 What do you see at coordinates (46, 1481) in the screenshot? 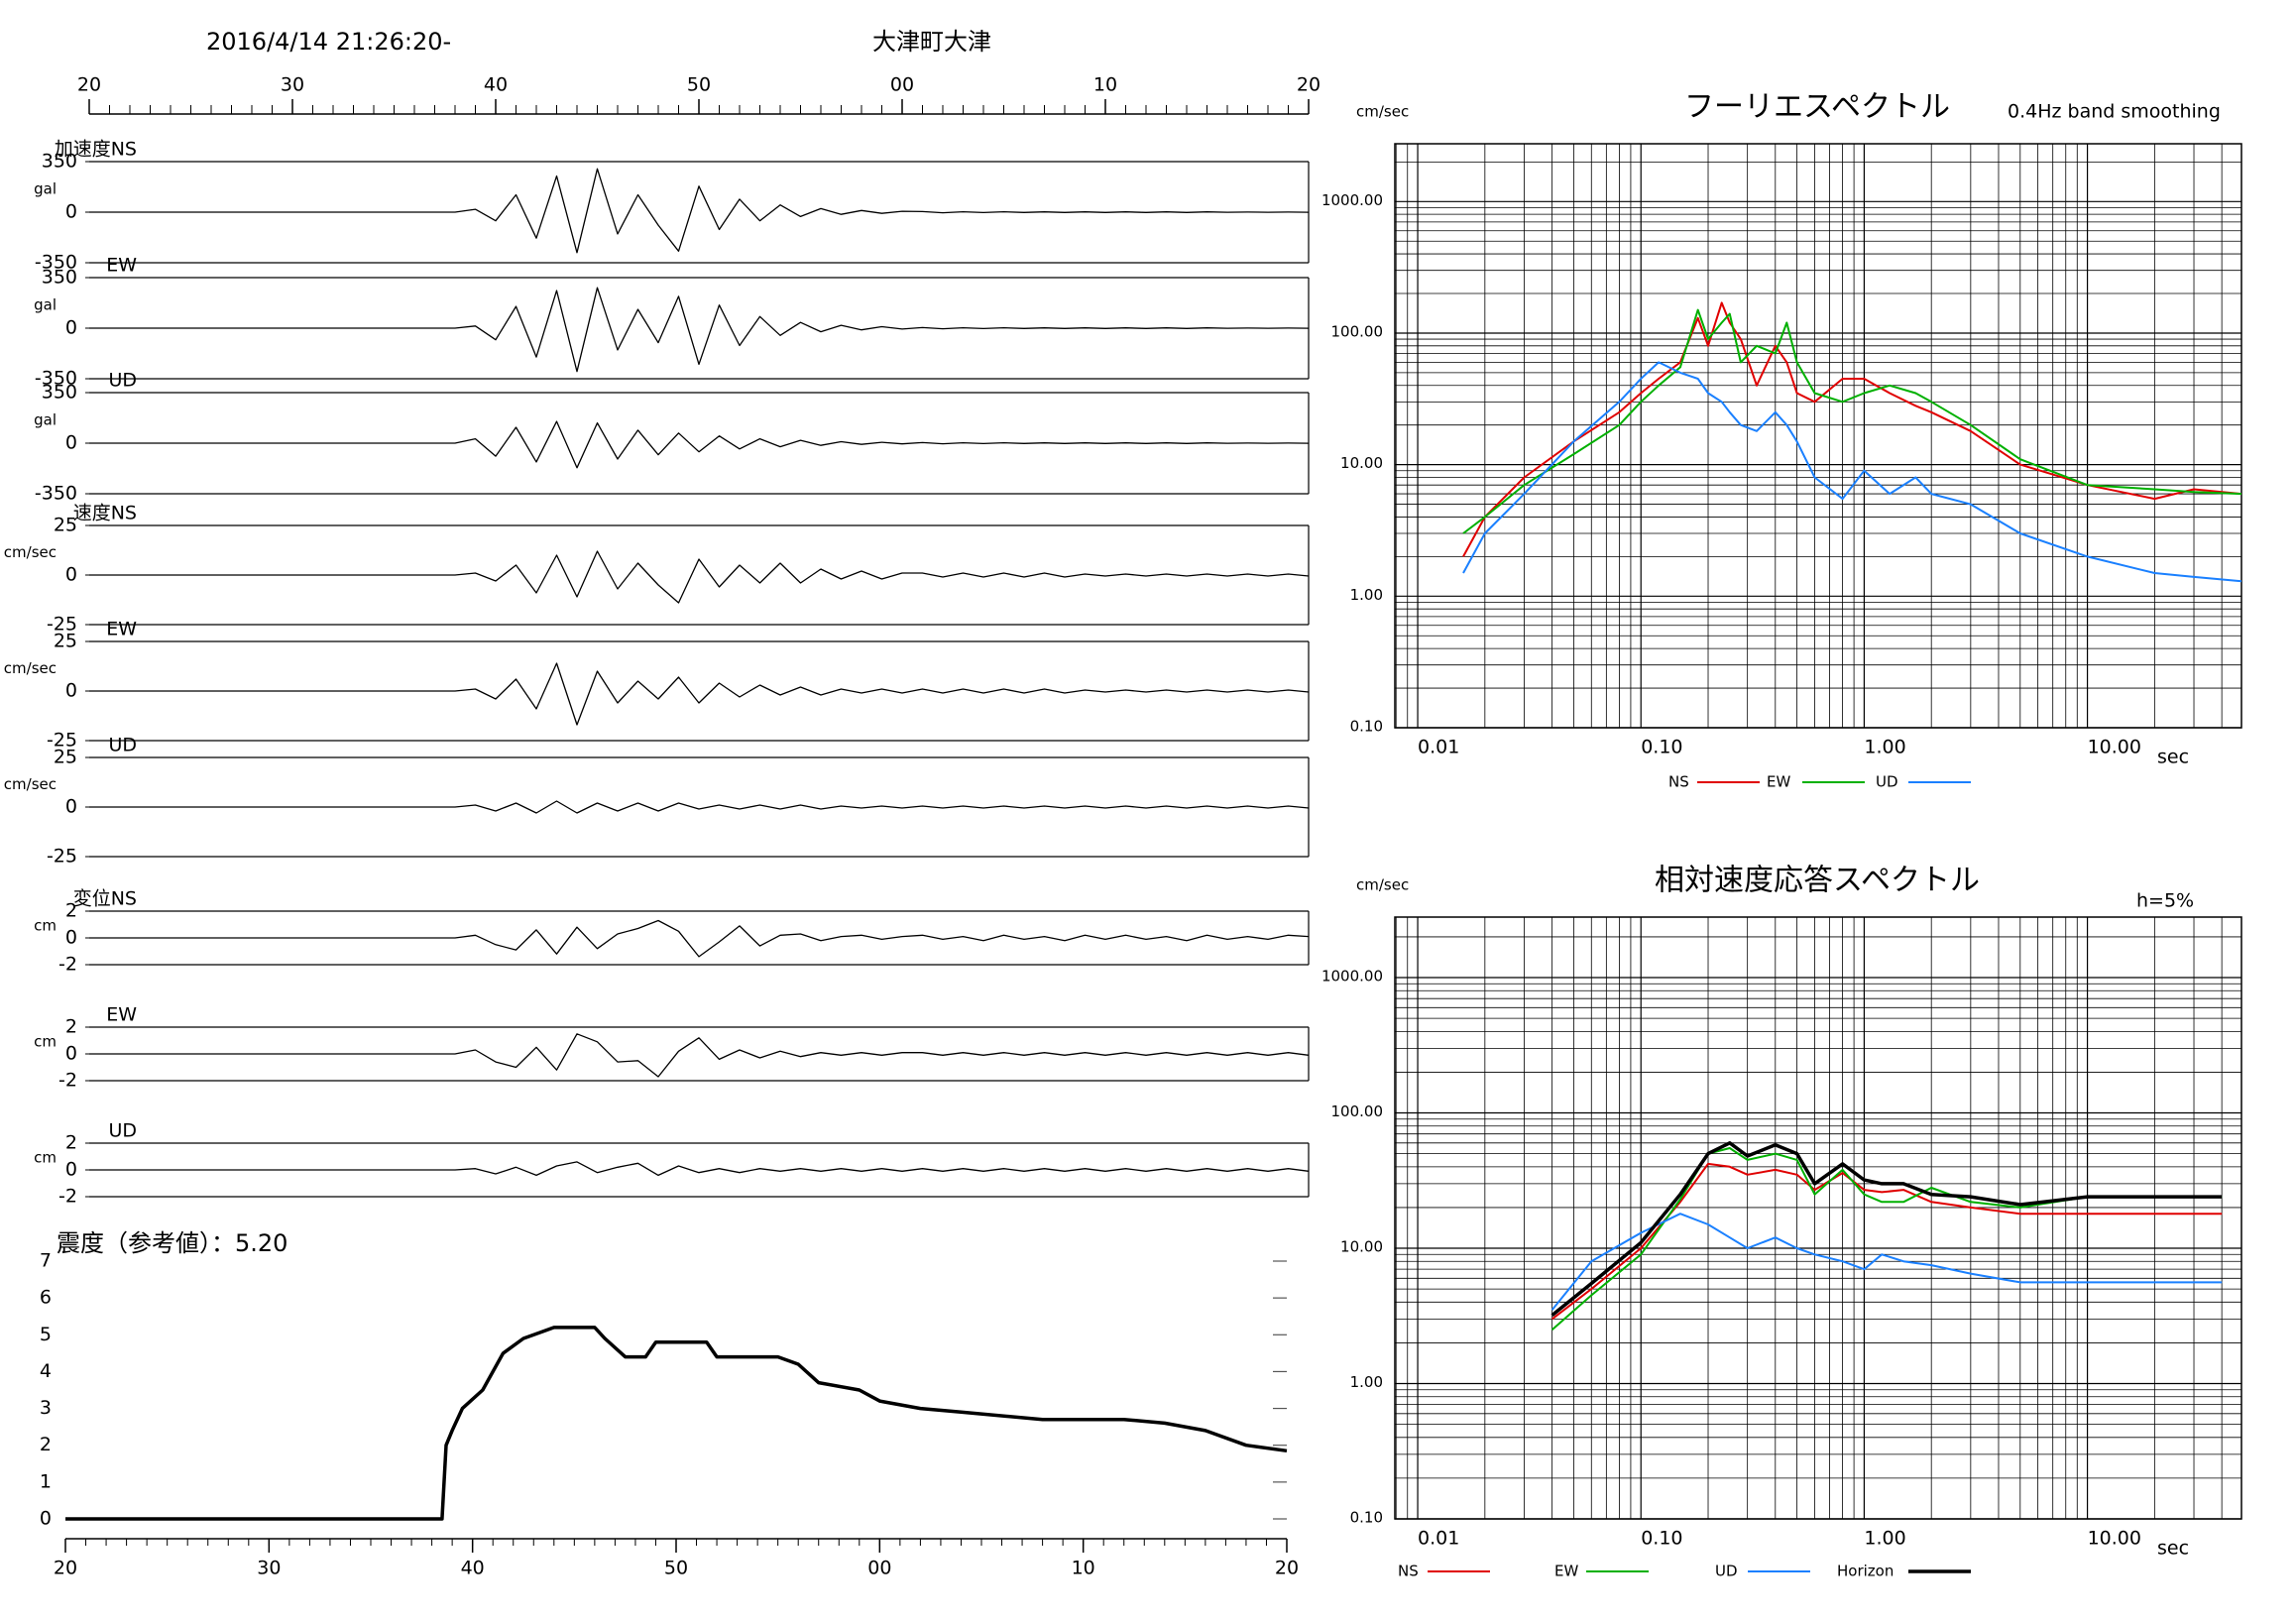
I see `y-tick-label: 1` at bounding box center [46, 1481].